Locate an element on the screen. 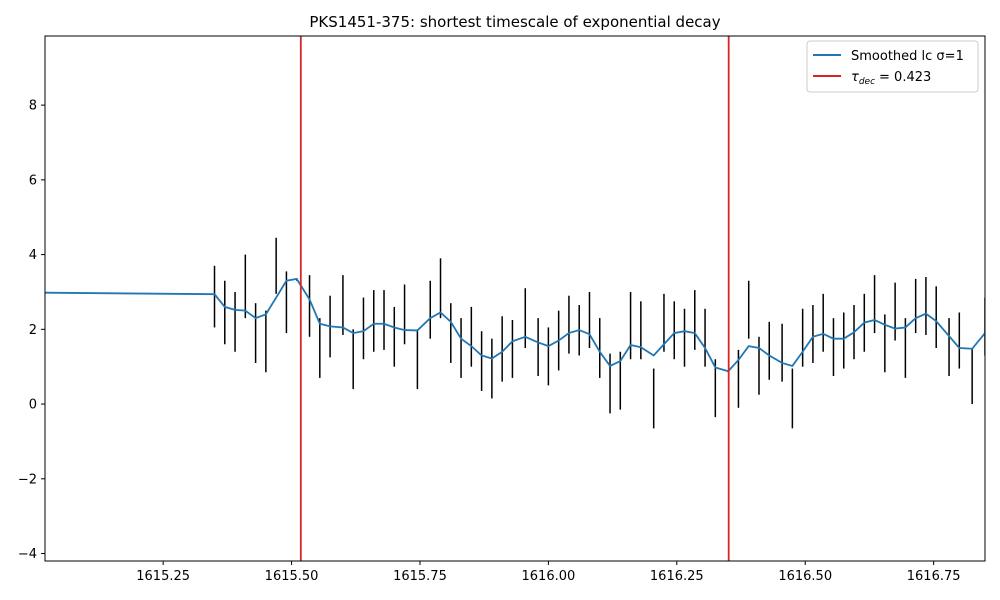 The image size is (1000, 600). legend-tau-subscript: dec is located at coordinates (867, 82).